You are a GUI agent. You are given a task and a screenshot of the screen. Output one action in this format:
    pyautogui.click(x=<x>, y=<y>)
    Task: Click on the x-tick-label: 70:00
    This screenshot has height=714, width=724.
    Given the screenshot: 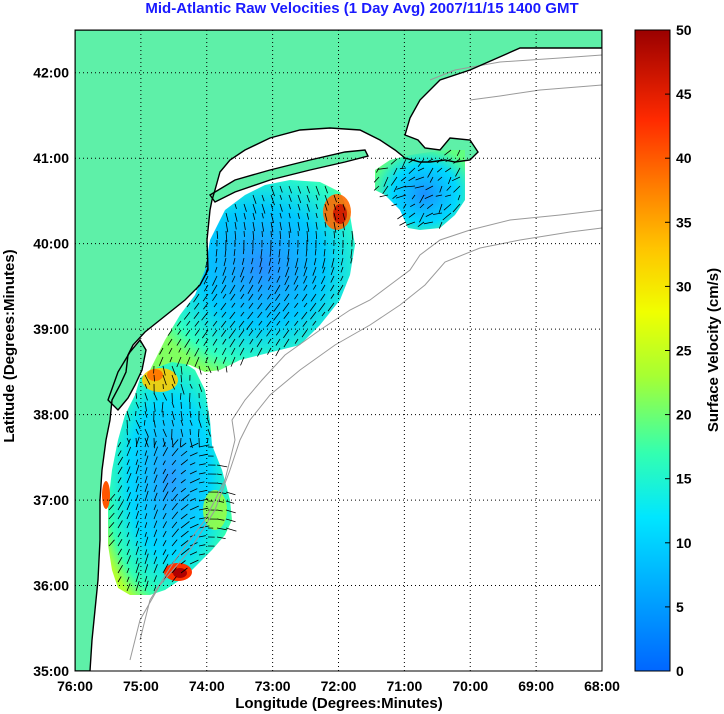 What is the action you would take?
    pyautogui.click(x=470, y=686)
    